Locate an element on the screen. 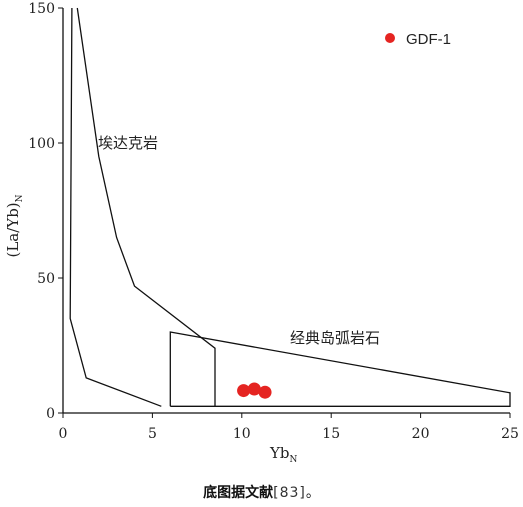  figure-caption: 底图据文献[83]。 is located at coordinates (261, 492).